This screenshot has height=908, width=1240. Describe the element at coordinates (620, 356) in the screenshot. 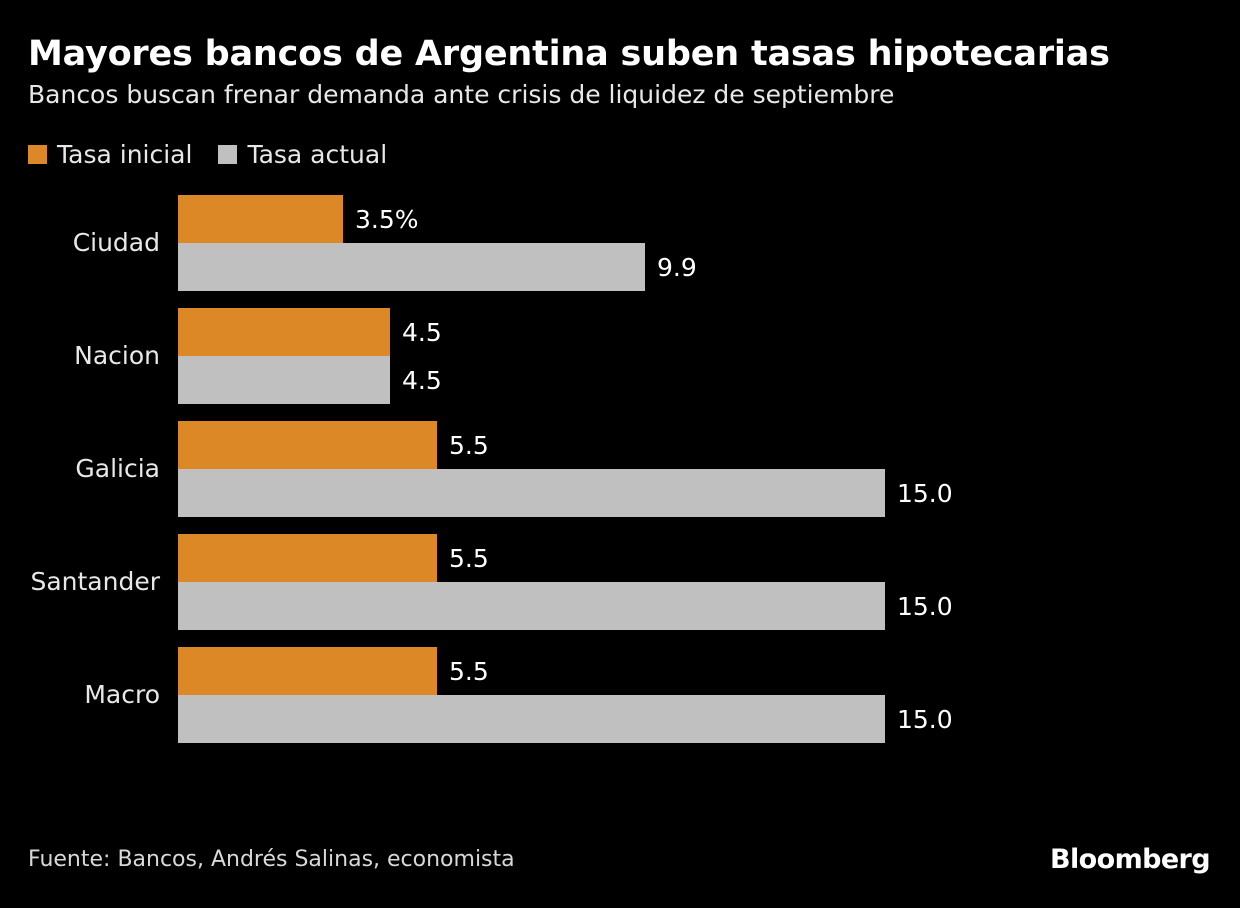

I see `bar-group: Nacion 4.5 4.5` at that location.